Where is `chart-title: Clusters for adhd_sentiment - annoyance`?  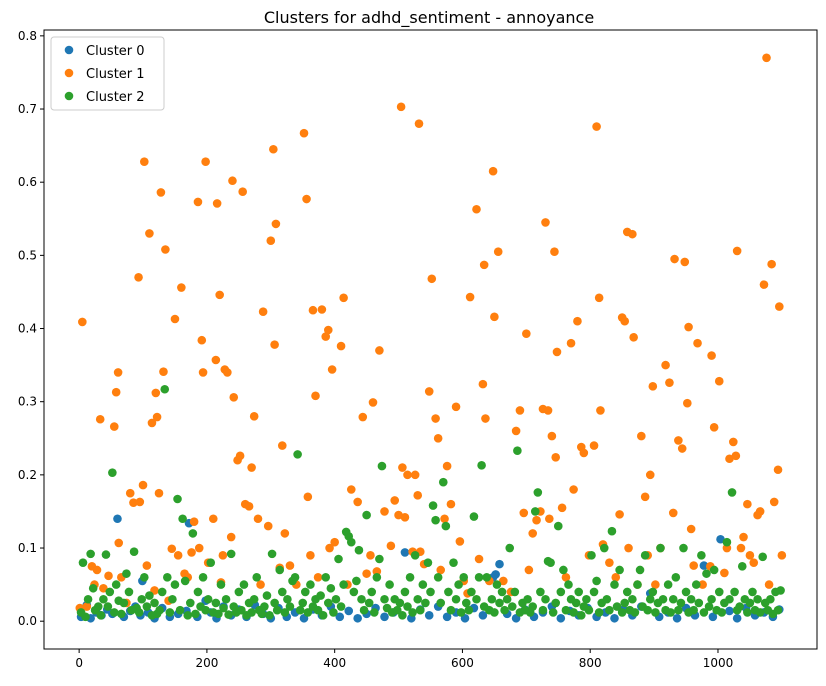 chart-title: Clusters for adhd_sentiment - annoyance is located at coordinates (429, 18).